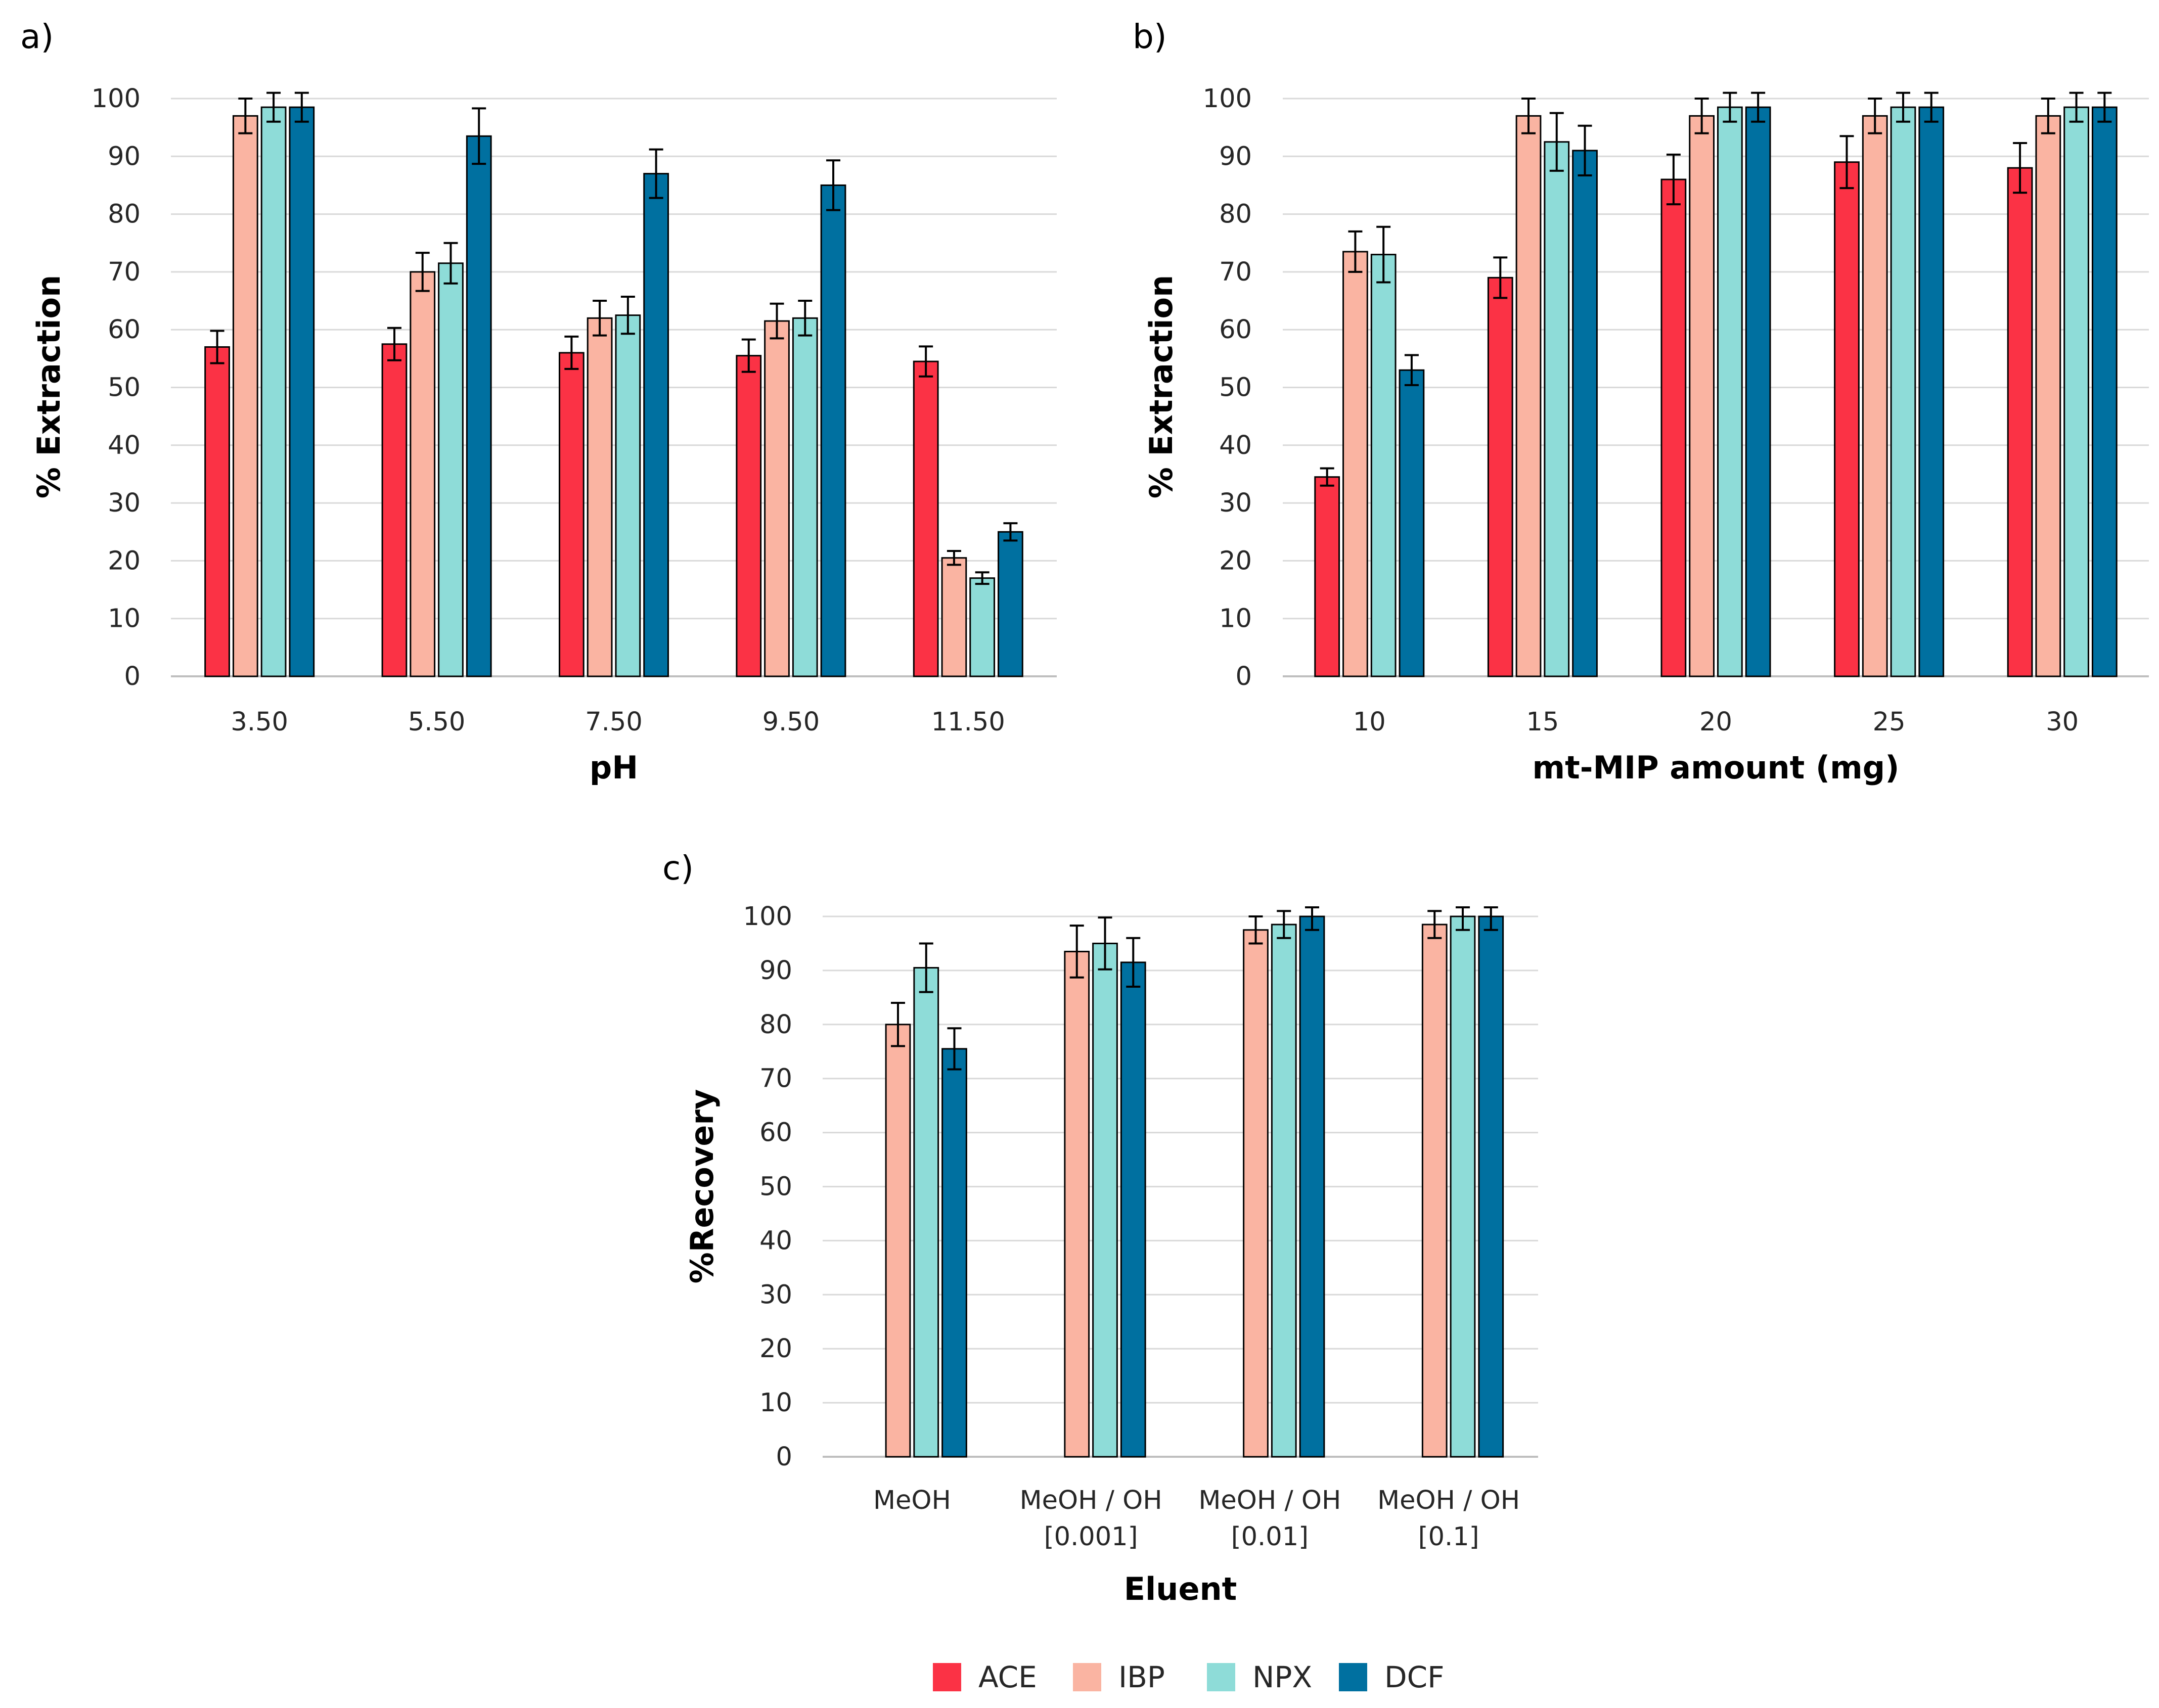 This screenshot has width=2159, height=1708. I want to click on legend-label: IBP, so click(1141, 1677).